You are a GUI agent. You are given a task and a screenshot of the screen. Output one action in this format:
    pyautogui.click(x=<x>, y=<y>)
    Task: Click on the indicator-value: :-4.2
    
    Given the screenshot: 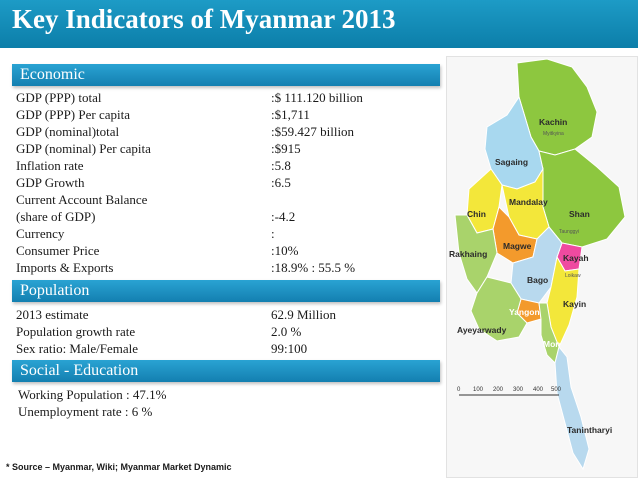 What is the action you would take?
    pyautogui.click(x=283, y=216)
    